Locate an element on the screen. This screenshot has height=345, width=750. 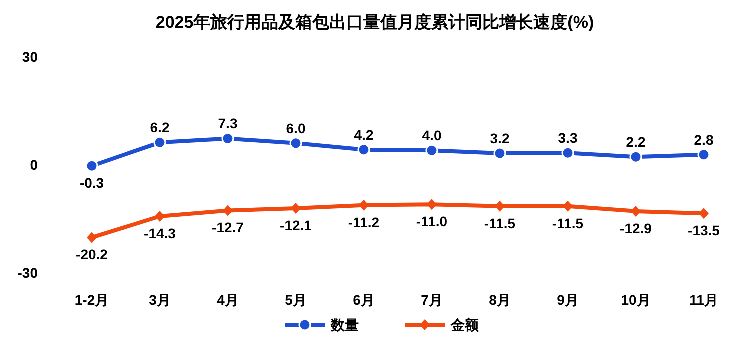
data-label: 6.2 is located at coordinates (160, 128).